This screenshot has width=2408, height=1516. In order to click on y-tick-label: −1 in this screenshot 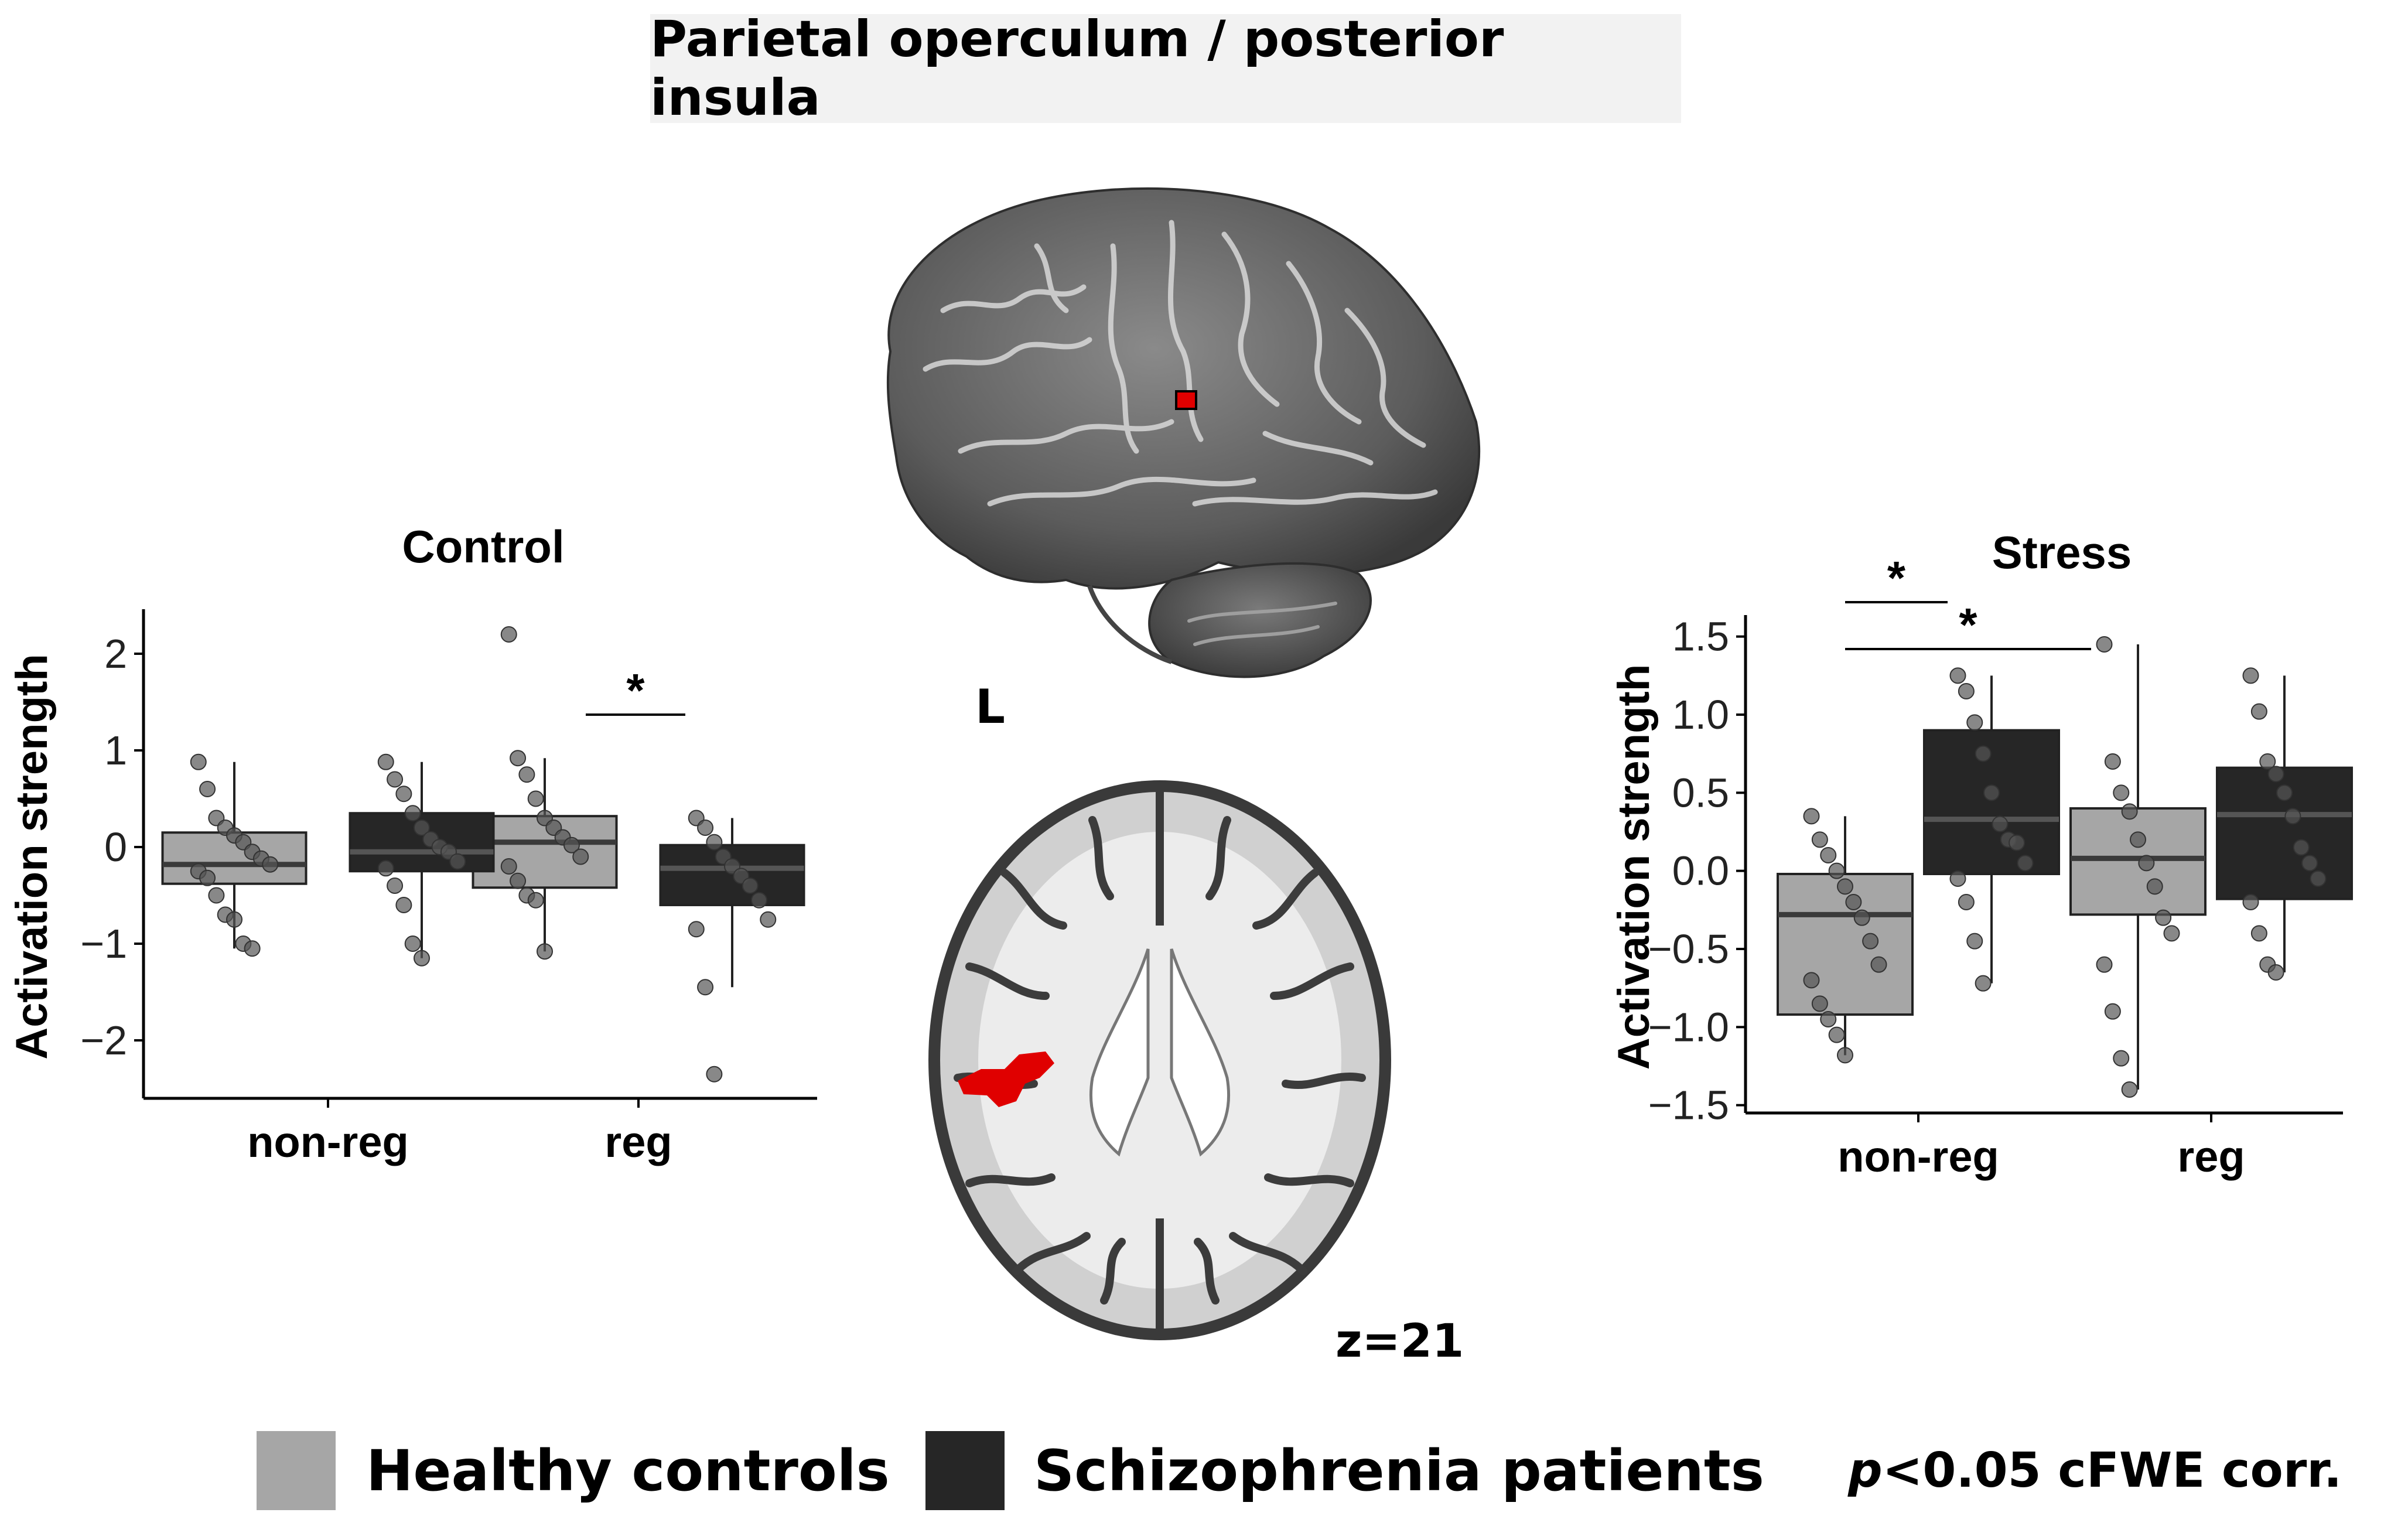, I will do `click(103, 944)`.